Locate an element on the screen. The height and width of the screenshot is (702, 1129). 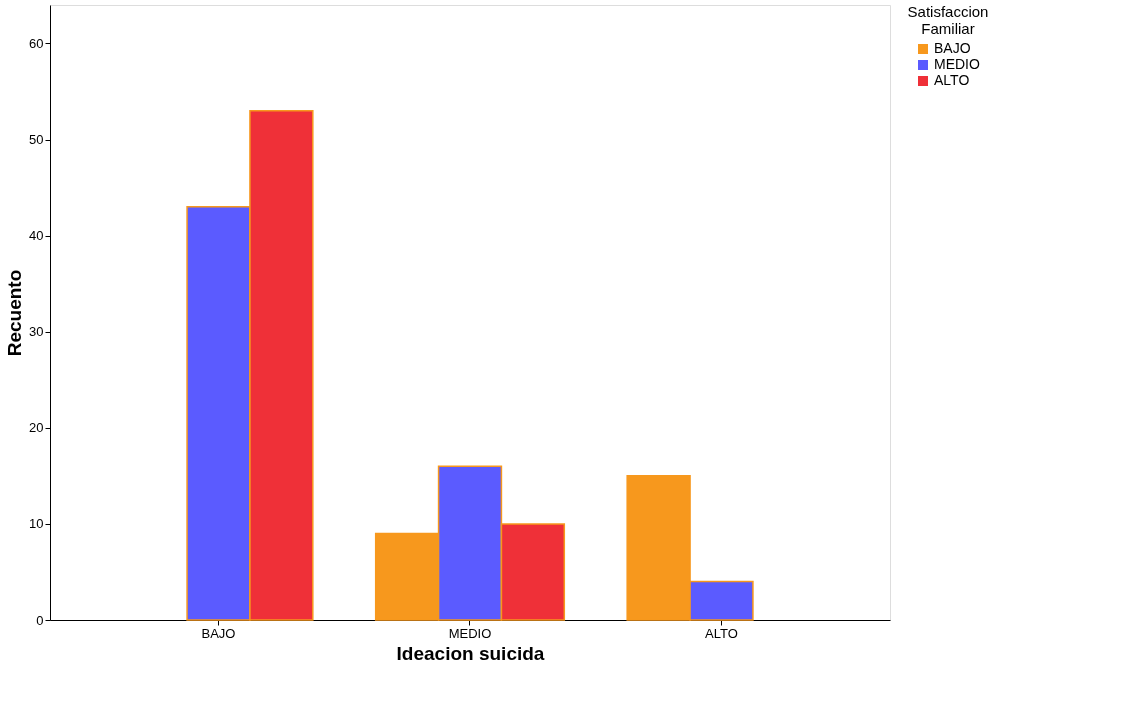
x-tick-label: ALTO is located at coordinates (721, 633).